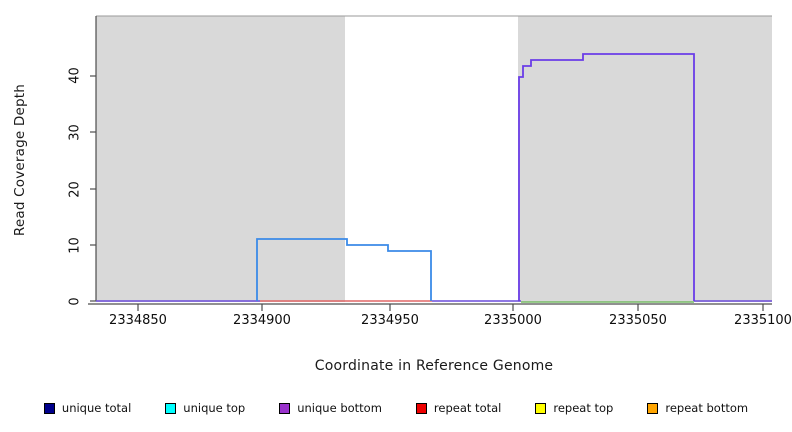 Image resolution: width=792 pixels, height=432 pixels. I want to click on legend-item-unique-total: unique total, so click(87, 408).